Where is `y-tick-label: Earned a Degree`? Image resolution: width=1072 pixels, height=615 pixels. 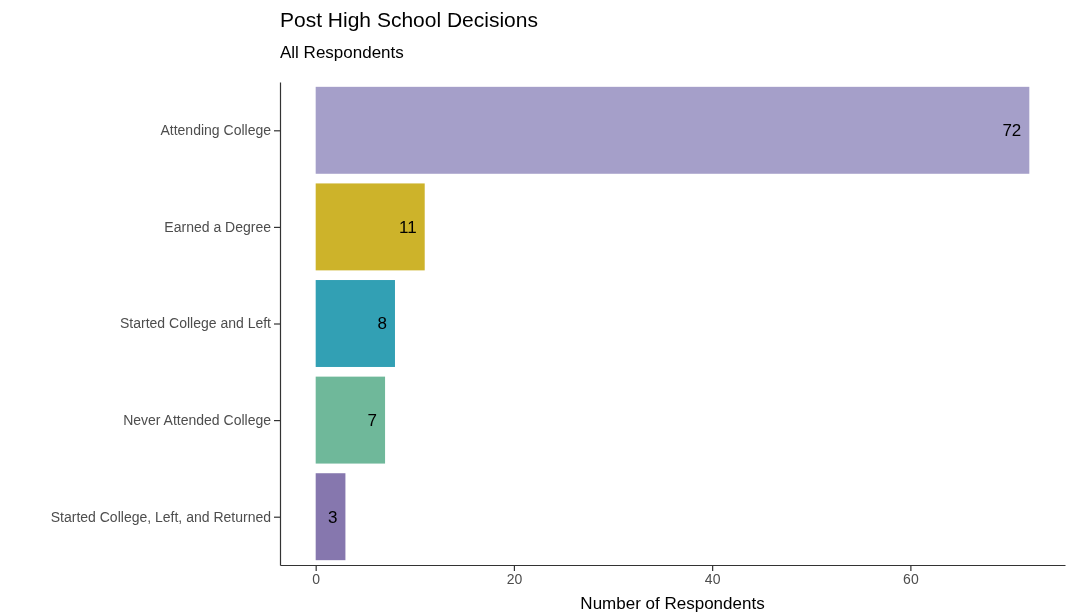 y-tick-label: Earned a Degree is located at coordinates (218, 226).